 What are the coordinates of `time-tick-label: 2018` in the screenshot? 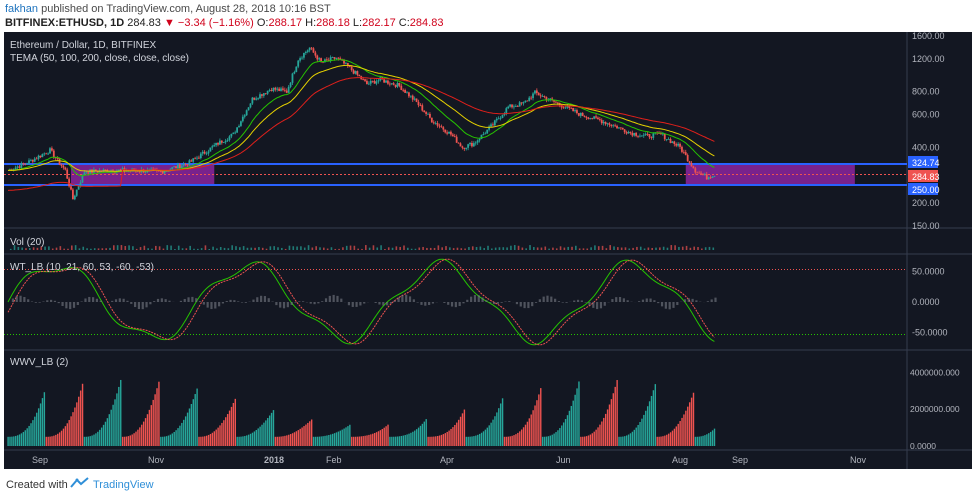 It's located at (274, 460).